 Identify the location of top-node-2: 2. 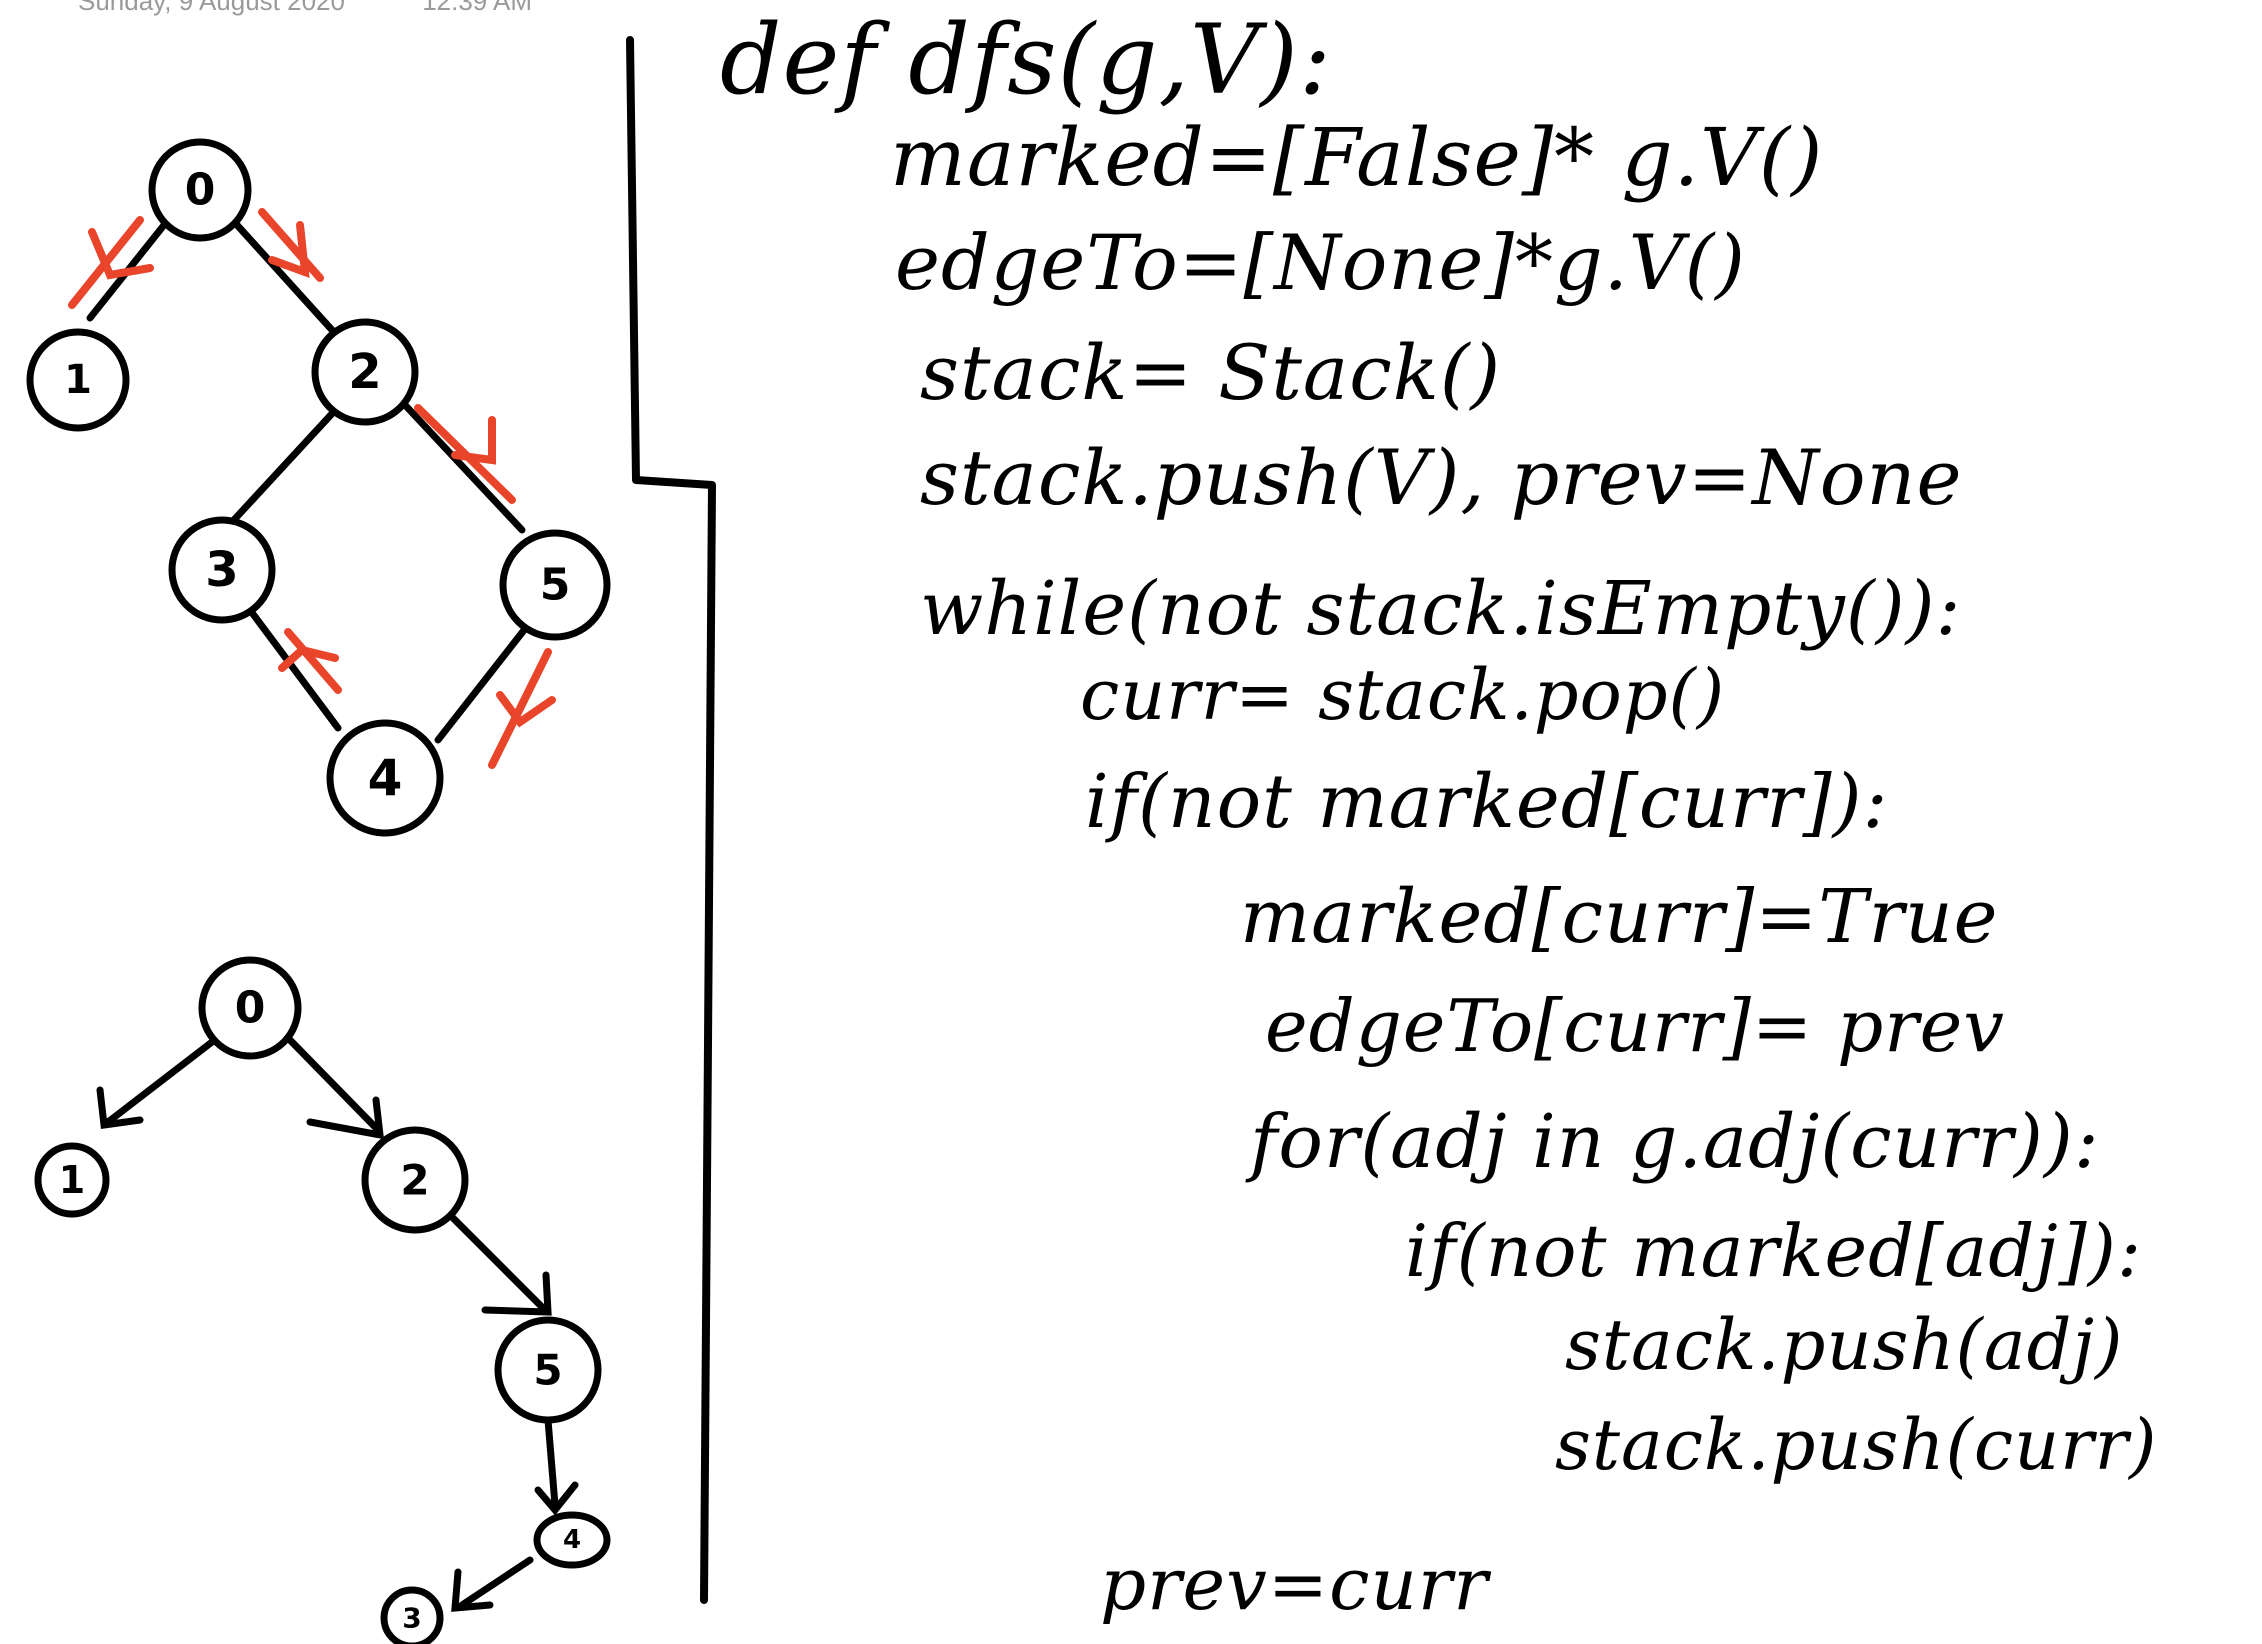
(365, 372).